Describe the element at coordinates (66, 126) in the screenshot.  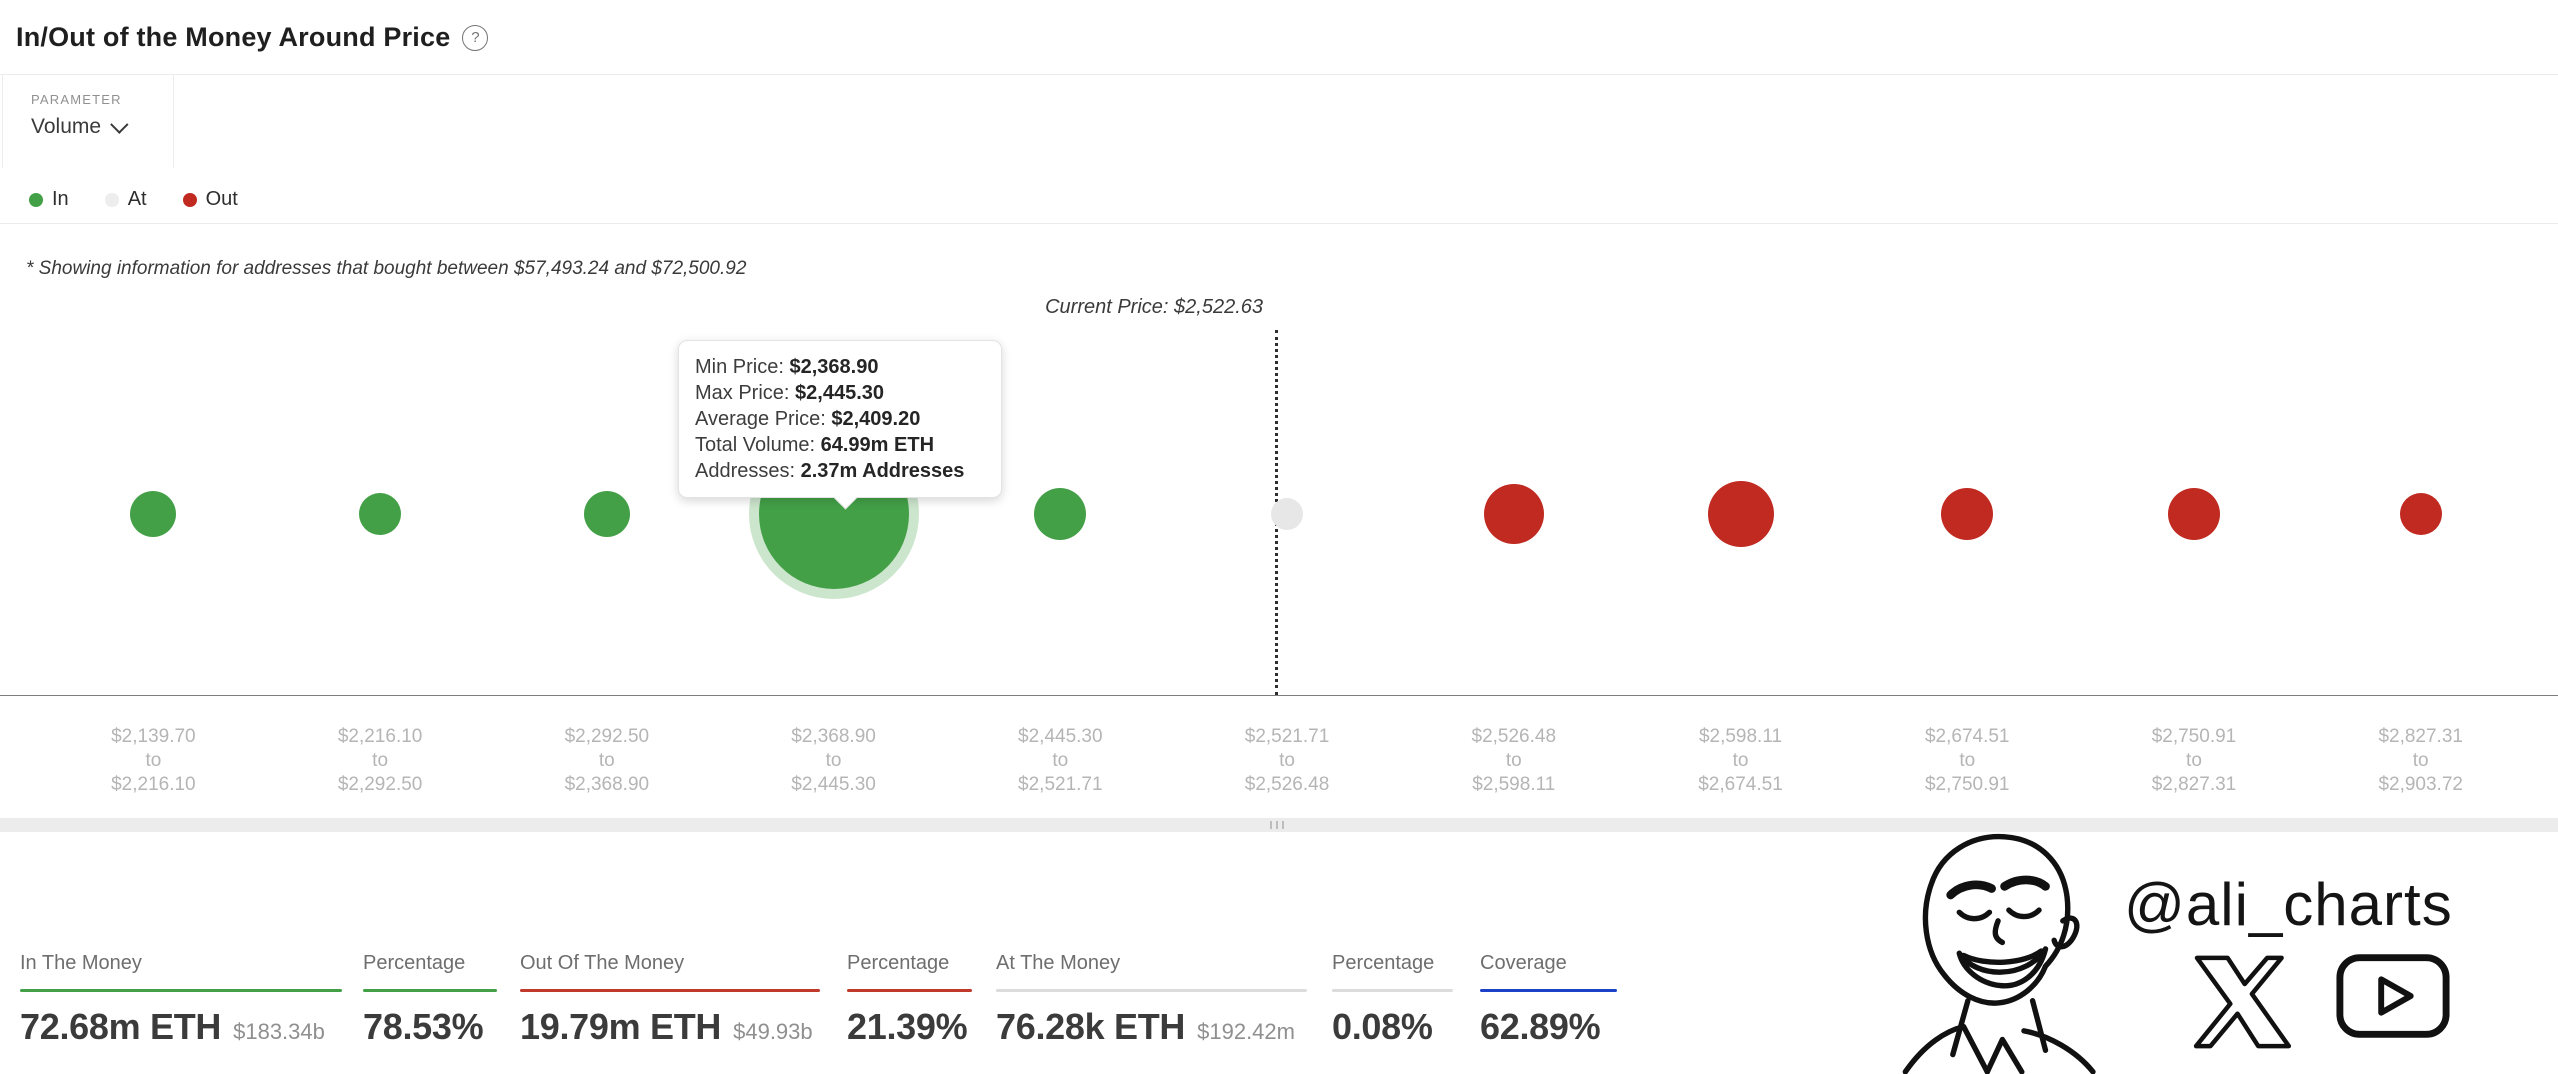
I see `parameter-selected-value: Volume` at that location.